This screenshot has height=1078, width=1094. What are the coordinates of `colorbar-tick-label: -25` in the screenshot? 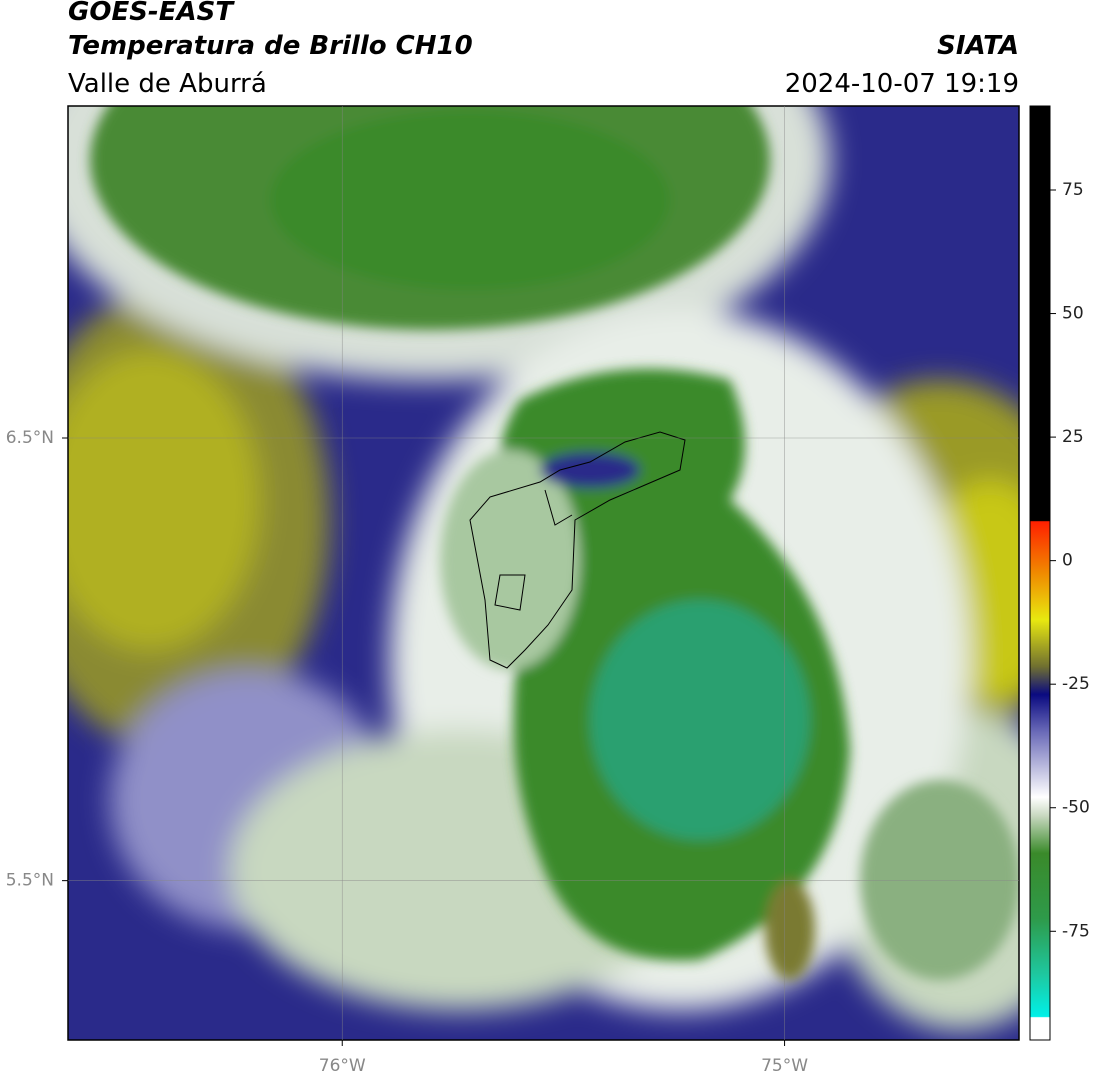 It's located at (1076, 684).